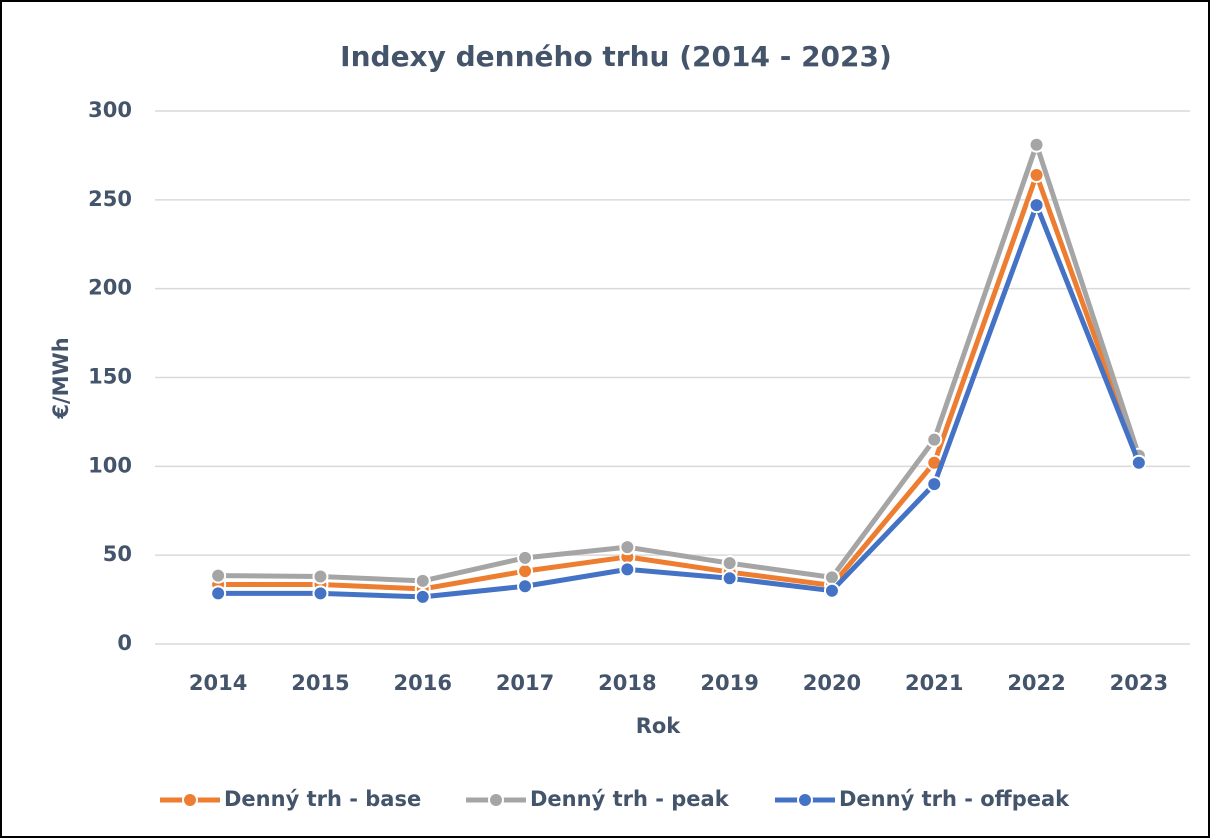 The image size is (1210, 838). I want to click on x-tick-label: 2017, so click(525, 683).